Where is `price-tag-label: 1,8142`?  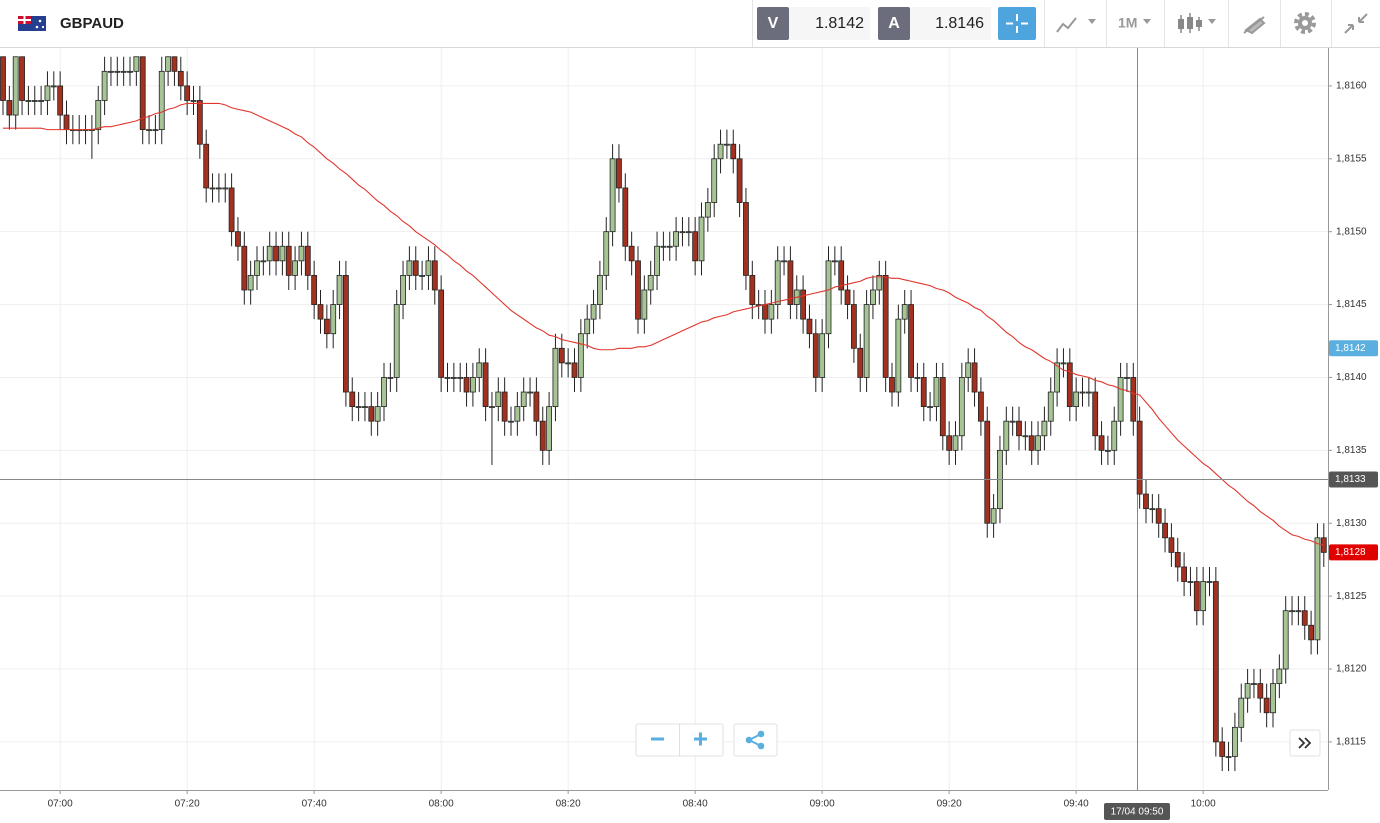 price-tag-label: 1,8142 is located at coordinates (1350, 348).